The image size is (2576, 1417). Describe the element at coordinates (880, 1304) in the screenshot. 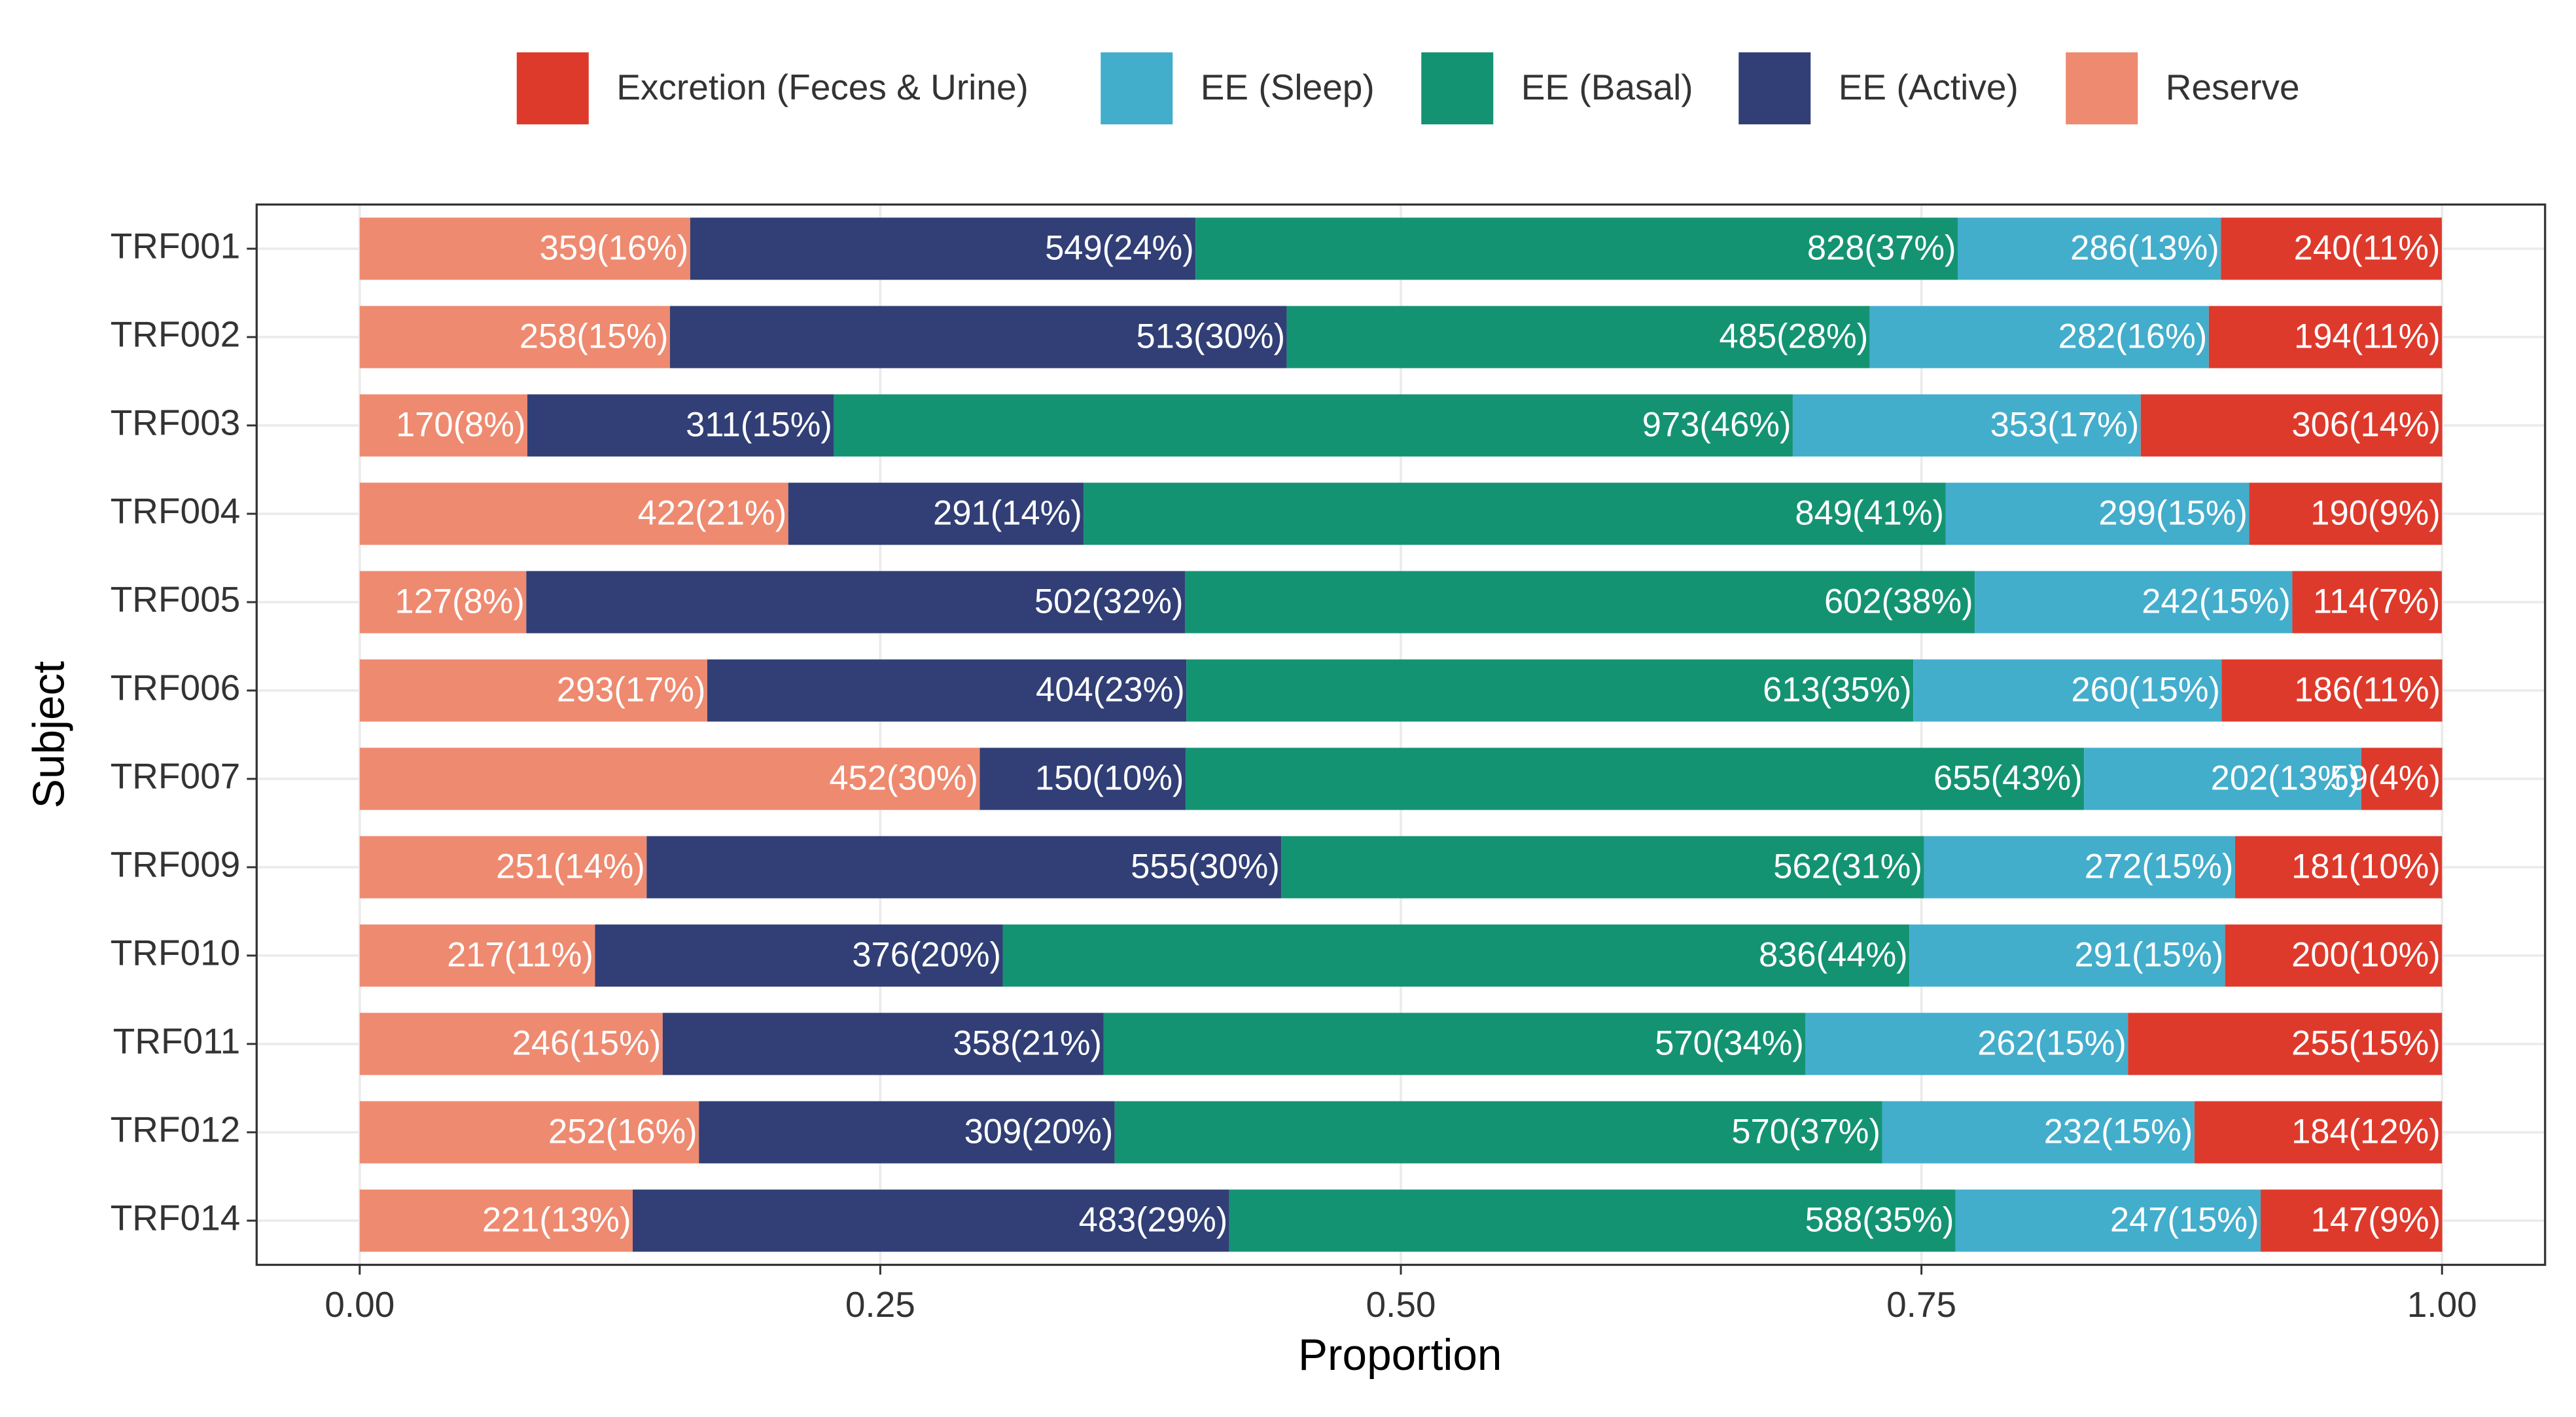

I see `x-tick-label: 0.25` at that location.